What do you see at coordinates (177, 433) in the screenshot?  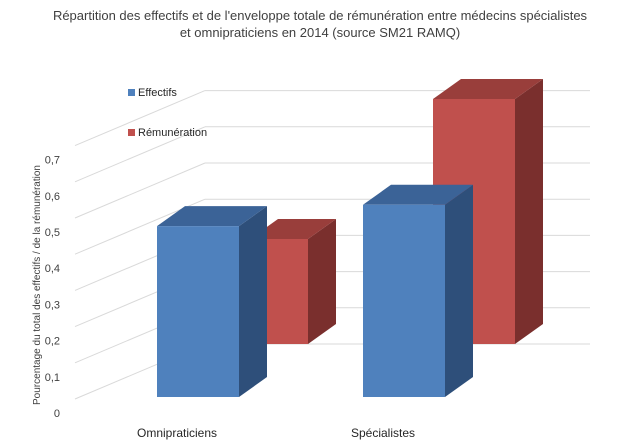 I see `x-category-label: Omnipraticiens` at bounding box center [177, 433].